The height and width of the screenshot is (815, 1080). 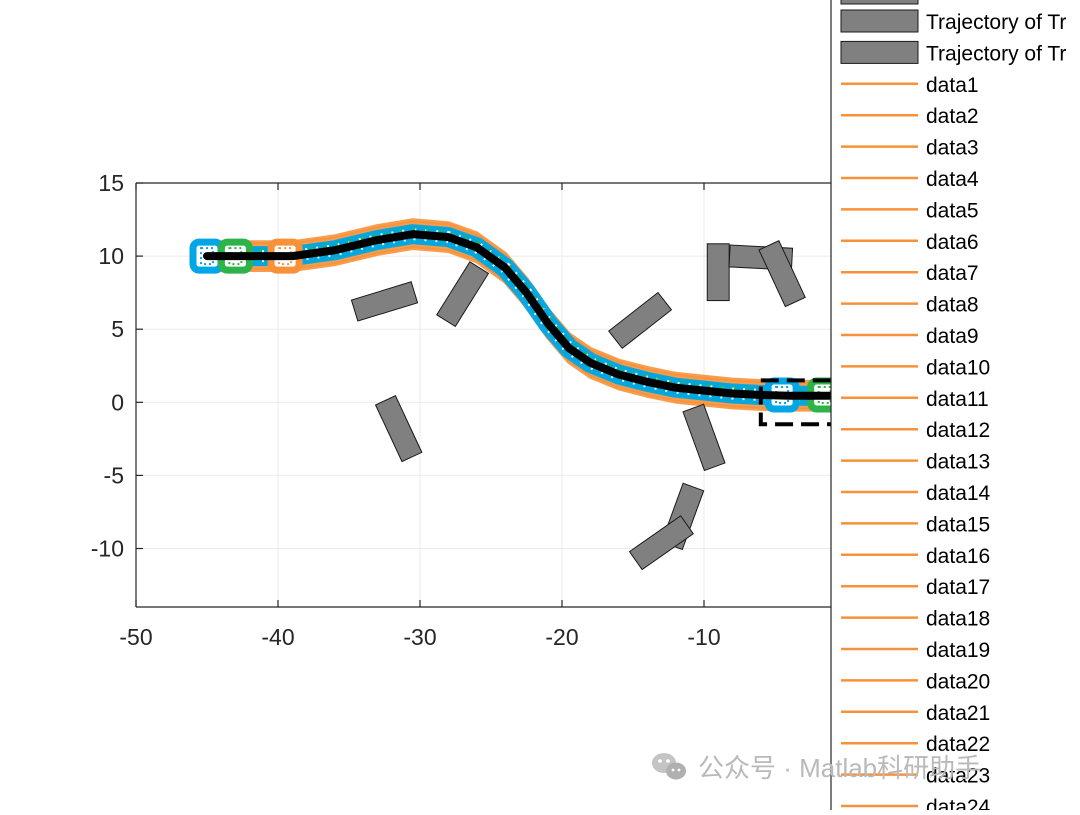 What do you see at coordinates (117, 402) in the screenshot?
I see `y-tick-label: 0` at bounding box center [117, 402].